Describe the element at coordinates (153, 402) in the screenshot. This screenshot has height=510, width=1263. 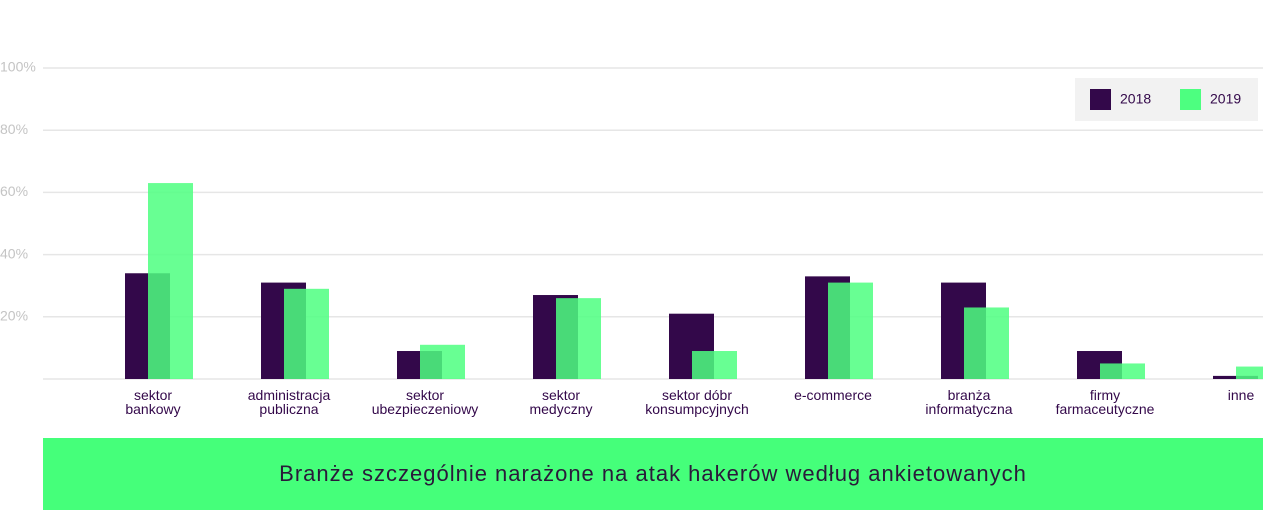
I see `x-tick-label: sektor bankowy` at that location.